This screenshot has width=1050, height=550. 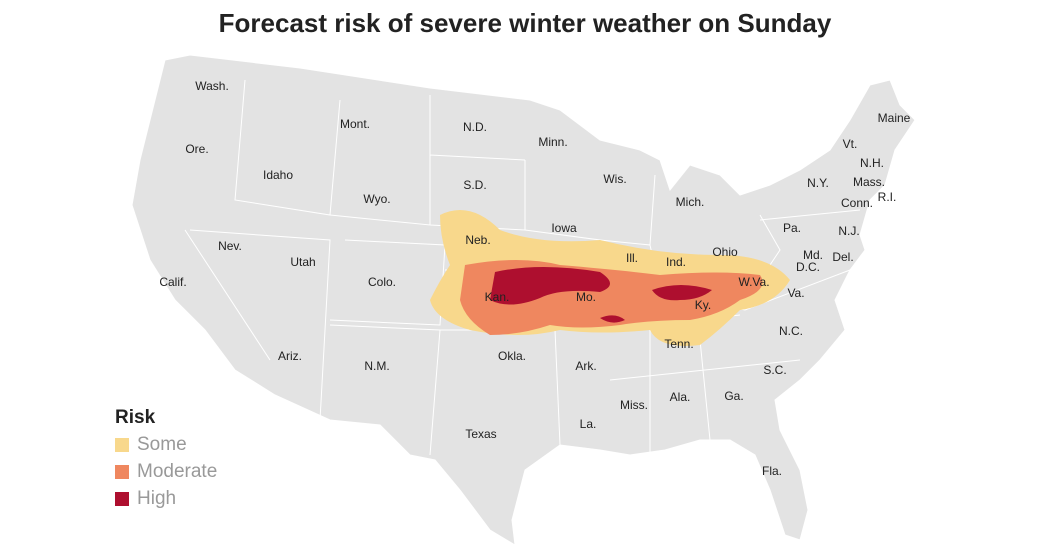 What do you see at coordinates (601, 295) in the screenshot?
I see `risk-high-area` at bounding box center [601, 295].